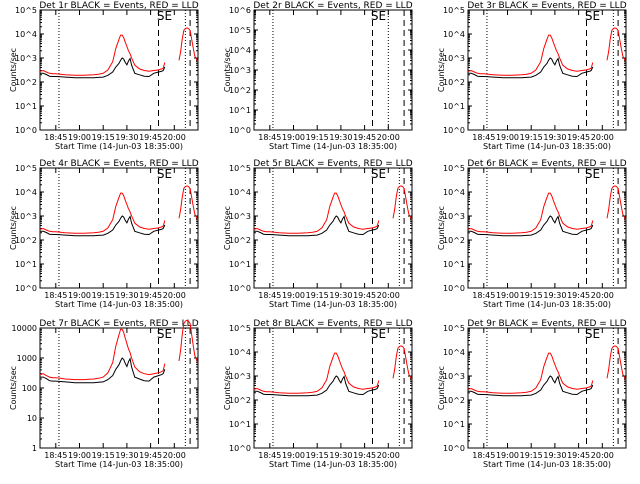 The height and width of the screenshot is (484, 640). What do you see at coordinates (118, 164) in the screenshot?
I see `panel-title: Det 4r BLACK = Events, RED = LLD` at bounding box center [118, 164].